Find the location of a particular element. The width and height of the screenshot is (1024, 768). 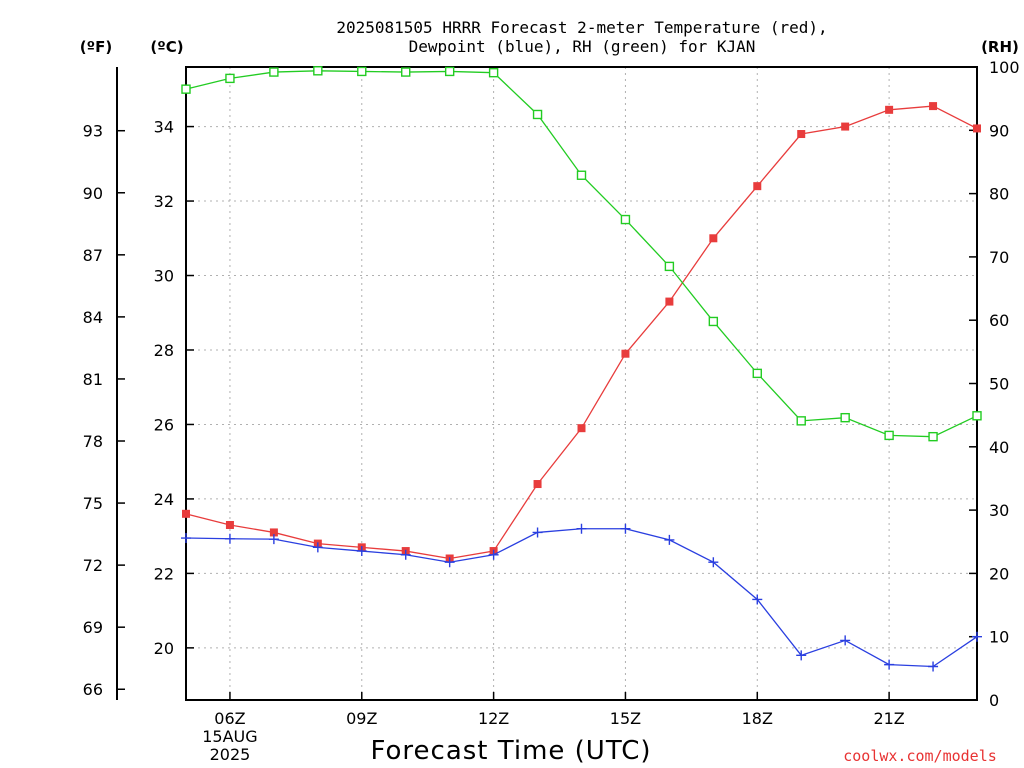

x-tick-label: 09Z is located at coordinates (361, 718).